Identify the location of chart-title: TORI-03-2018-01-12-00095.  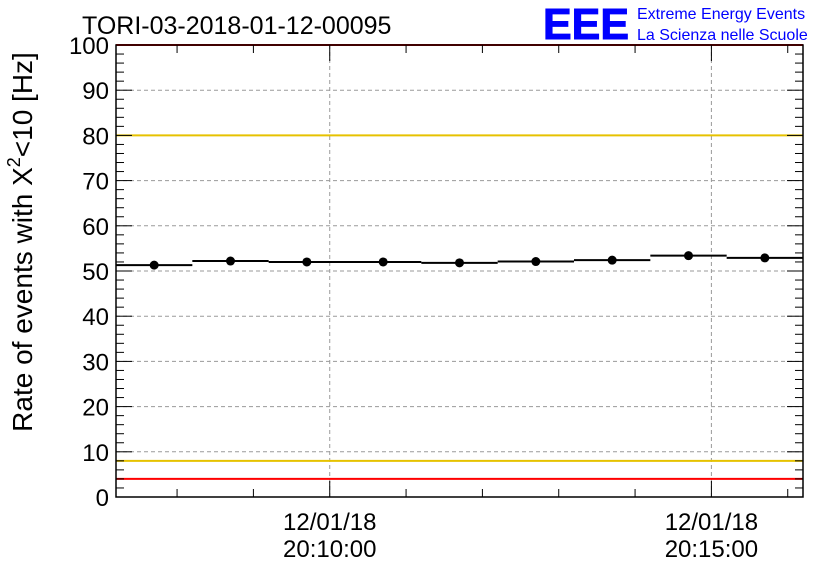
(236, 26).